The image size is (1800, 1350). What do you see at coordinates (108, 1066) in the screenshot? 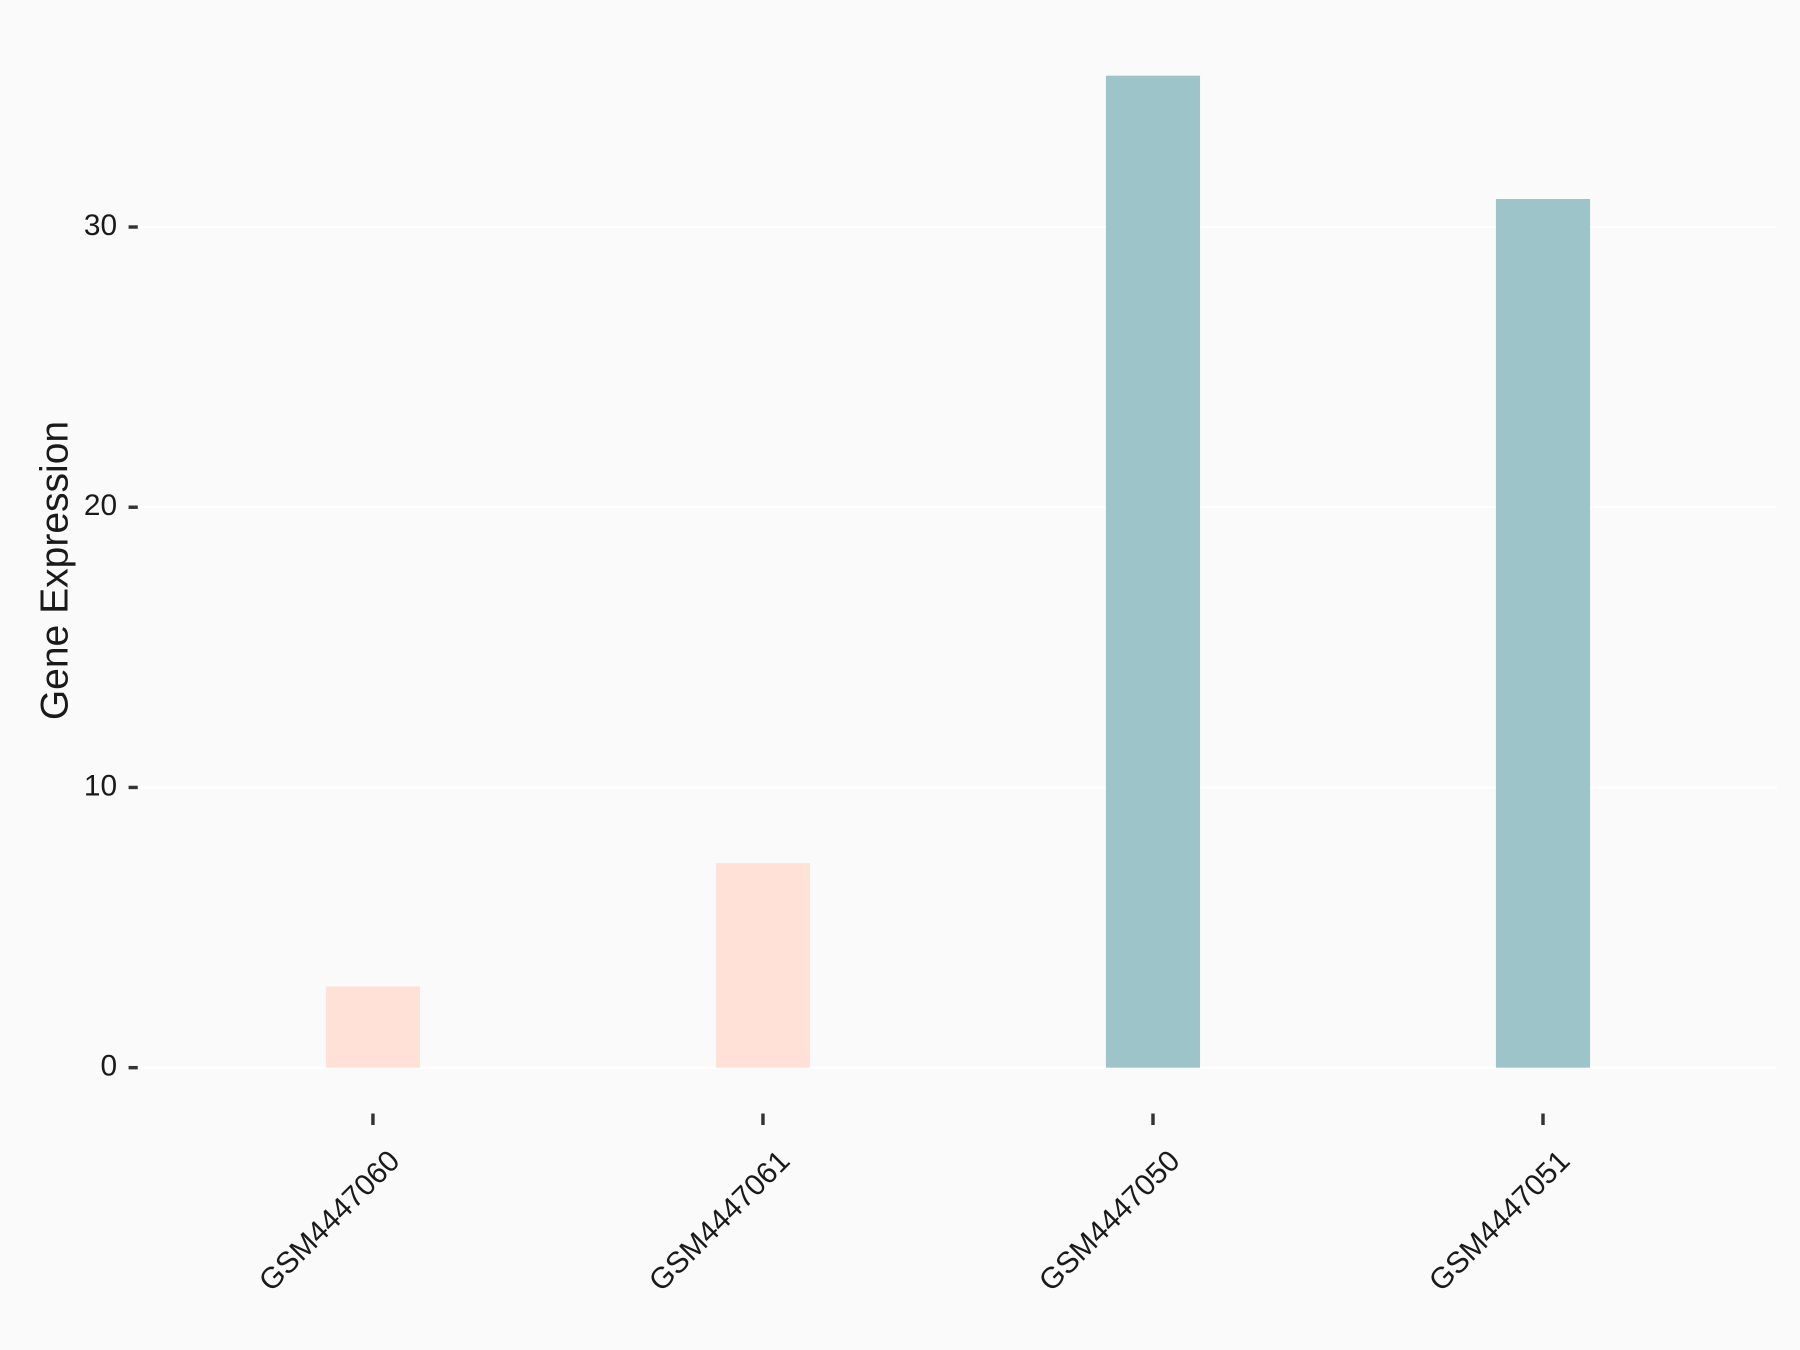
I see `y-tick-label: 0` at bounding box center [108, 1066].